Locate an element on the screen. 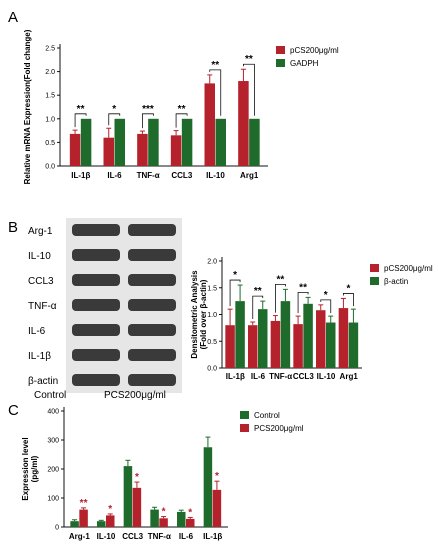  blot-condition-pcs: PCS200μg/ml is located at coordinates (135, 395).